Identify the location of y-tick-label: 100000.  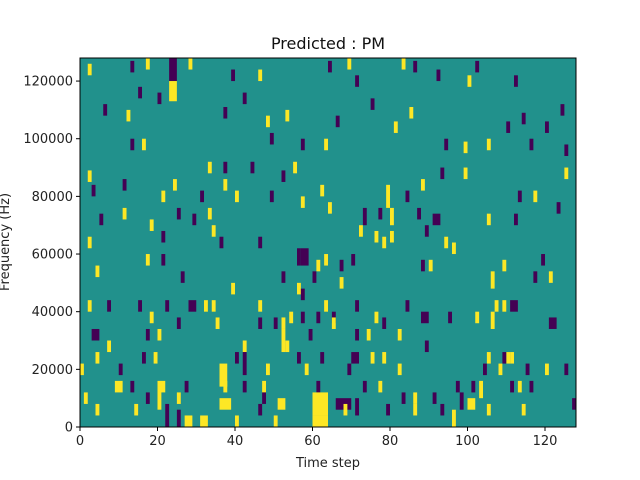
(48, 139).